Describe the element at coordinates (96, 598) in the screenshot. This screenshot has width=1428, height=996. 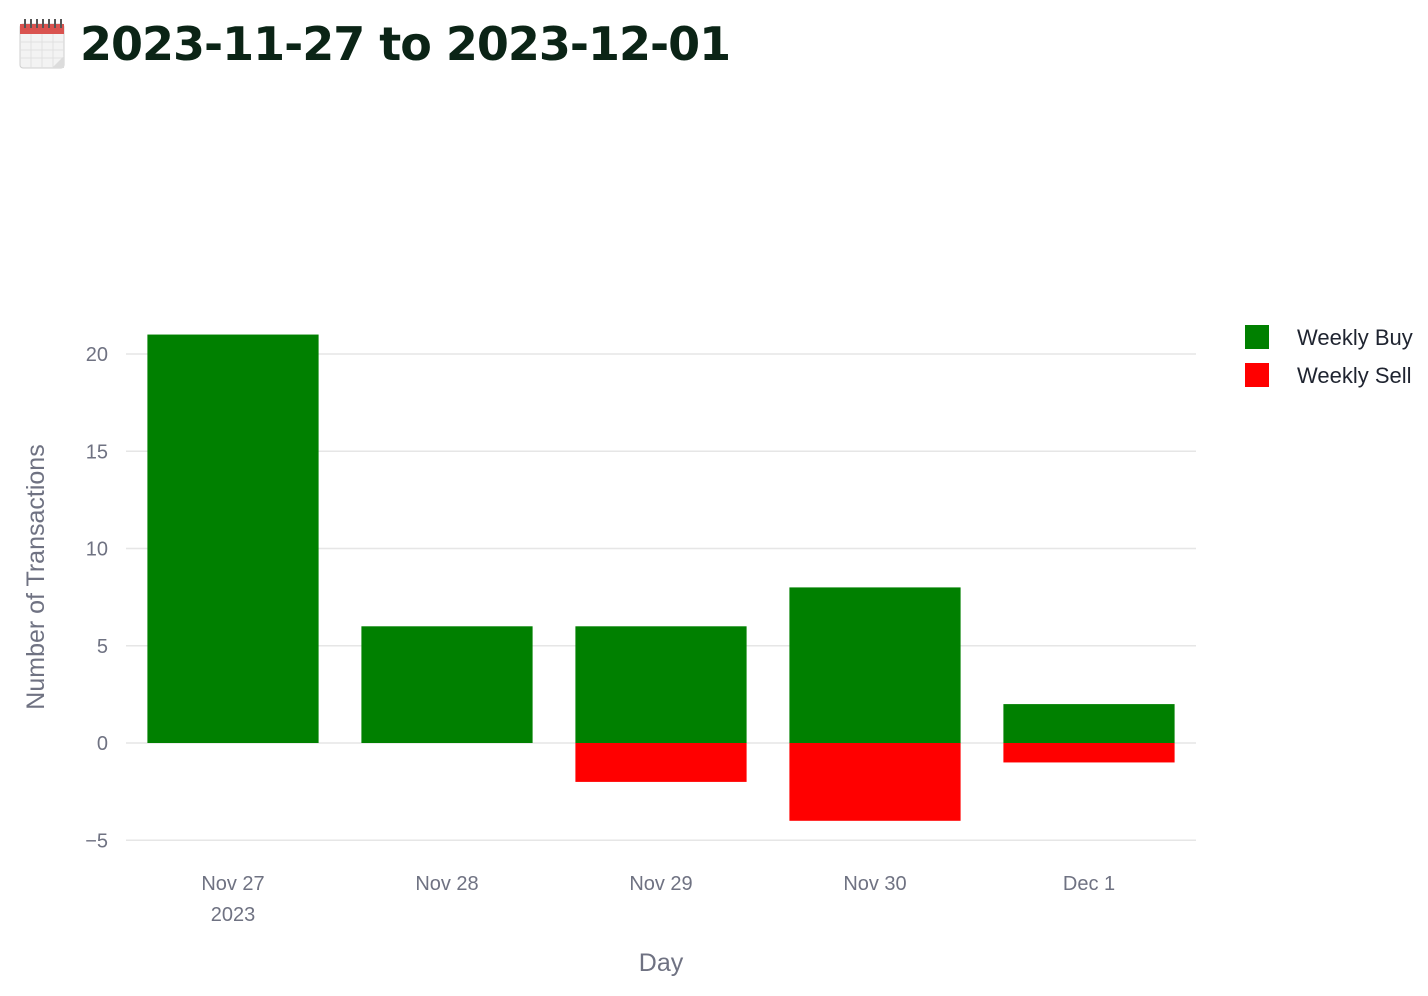
I see `y-axis-ticks: −5 0 5 10 15 20` at that location.